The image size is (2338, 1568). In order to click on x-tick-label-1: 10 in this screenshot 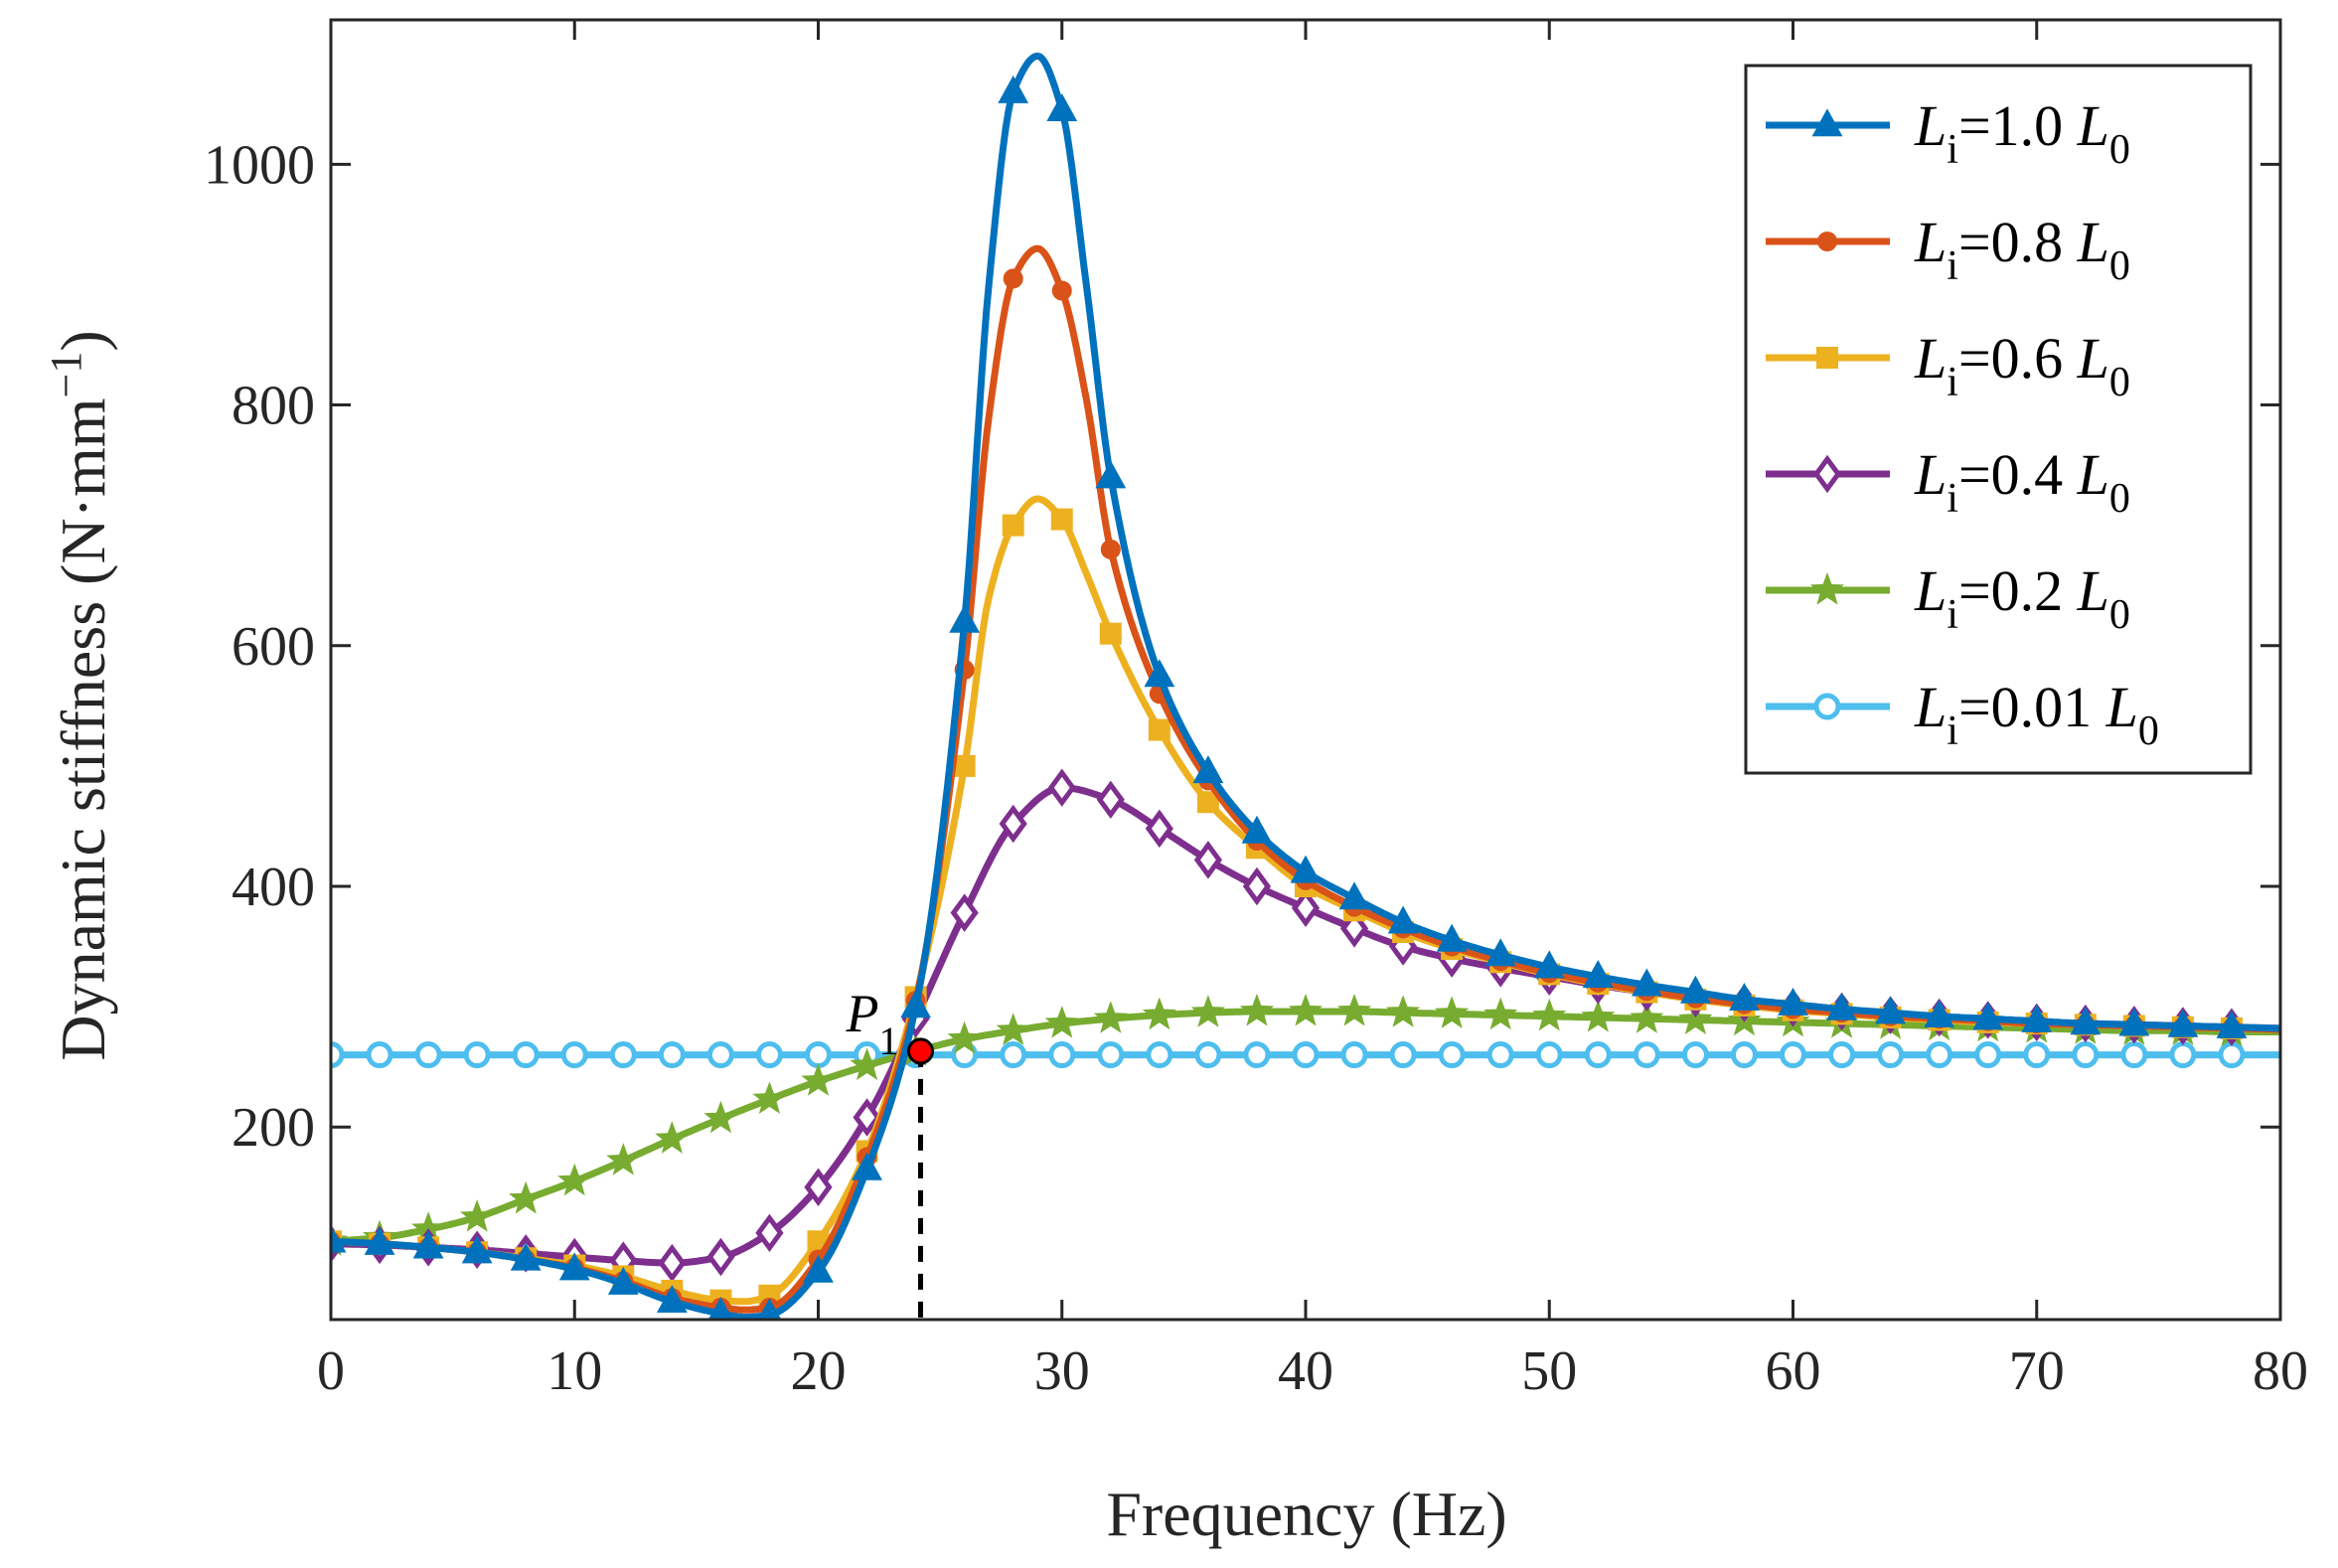, I will do `click(574, 1371)`.